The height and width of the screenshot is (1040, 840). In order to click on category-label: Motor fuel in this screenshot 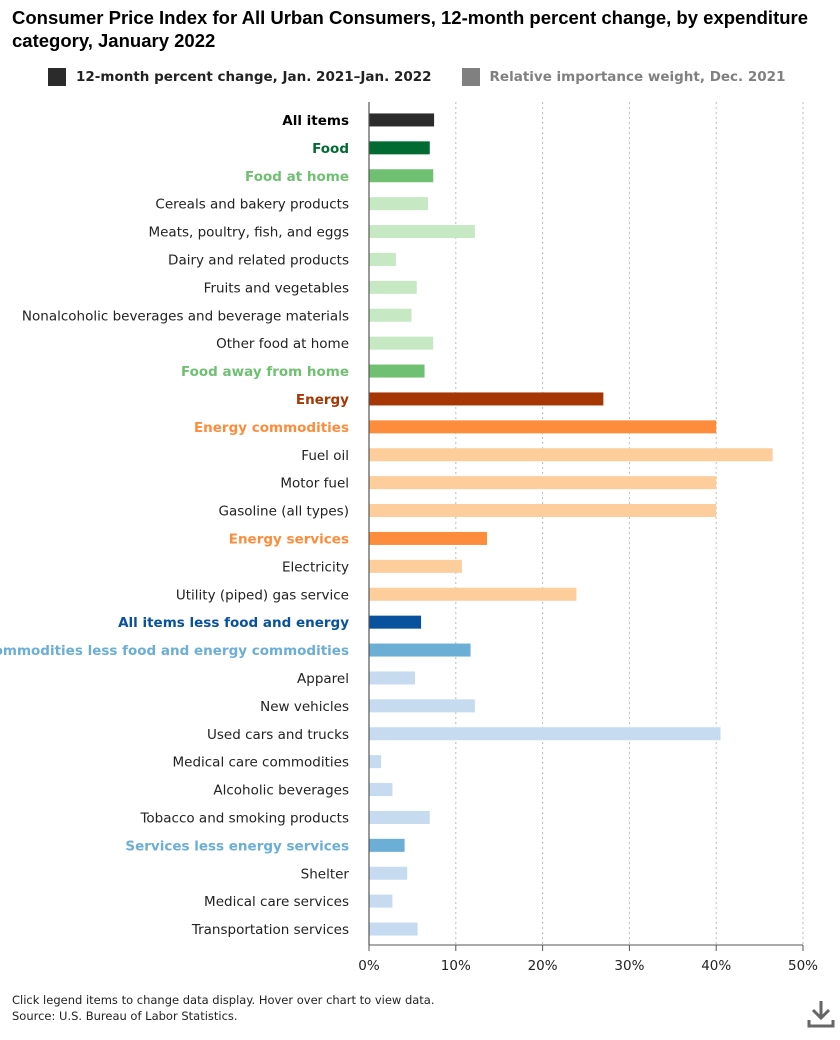, I will do `click(314, 484)`.